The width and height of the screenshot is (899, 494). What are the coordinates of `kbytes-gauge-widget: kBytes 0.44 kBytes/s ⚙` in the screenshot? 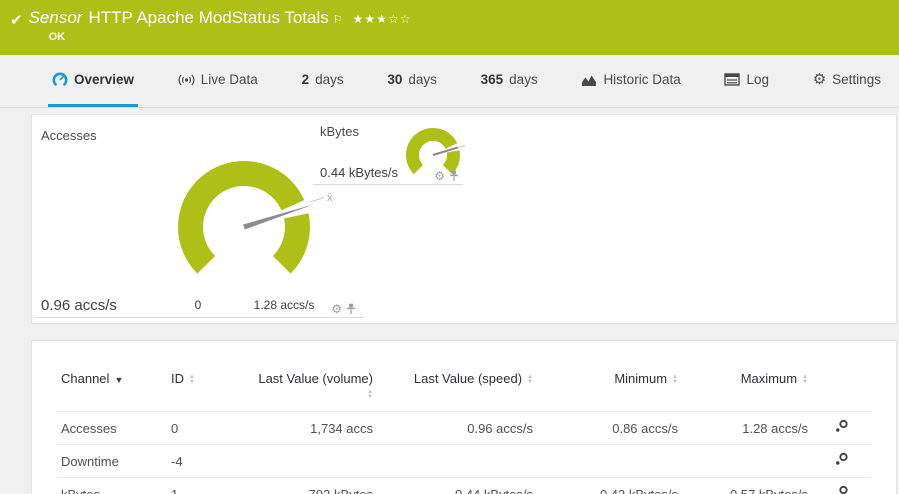 It's located at (389, 153).